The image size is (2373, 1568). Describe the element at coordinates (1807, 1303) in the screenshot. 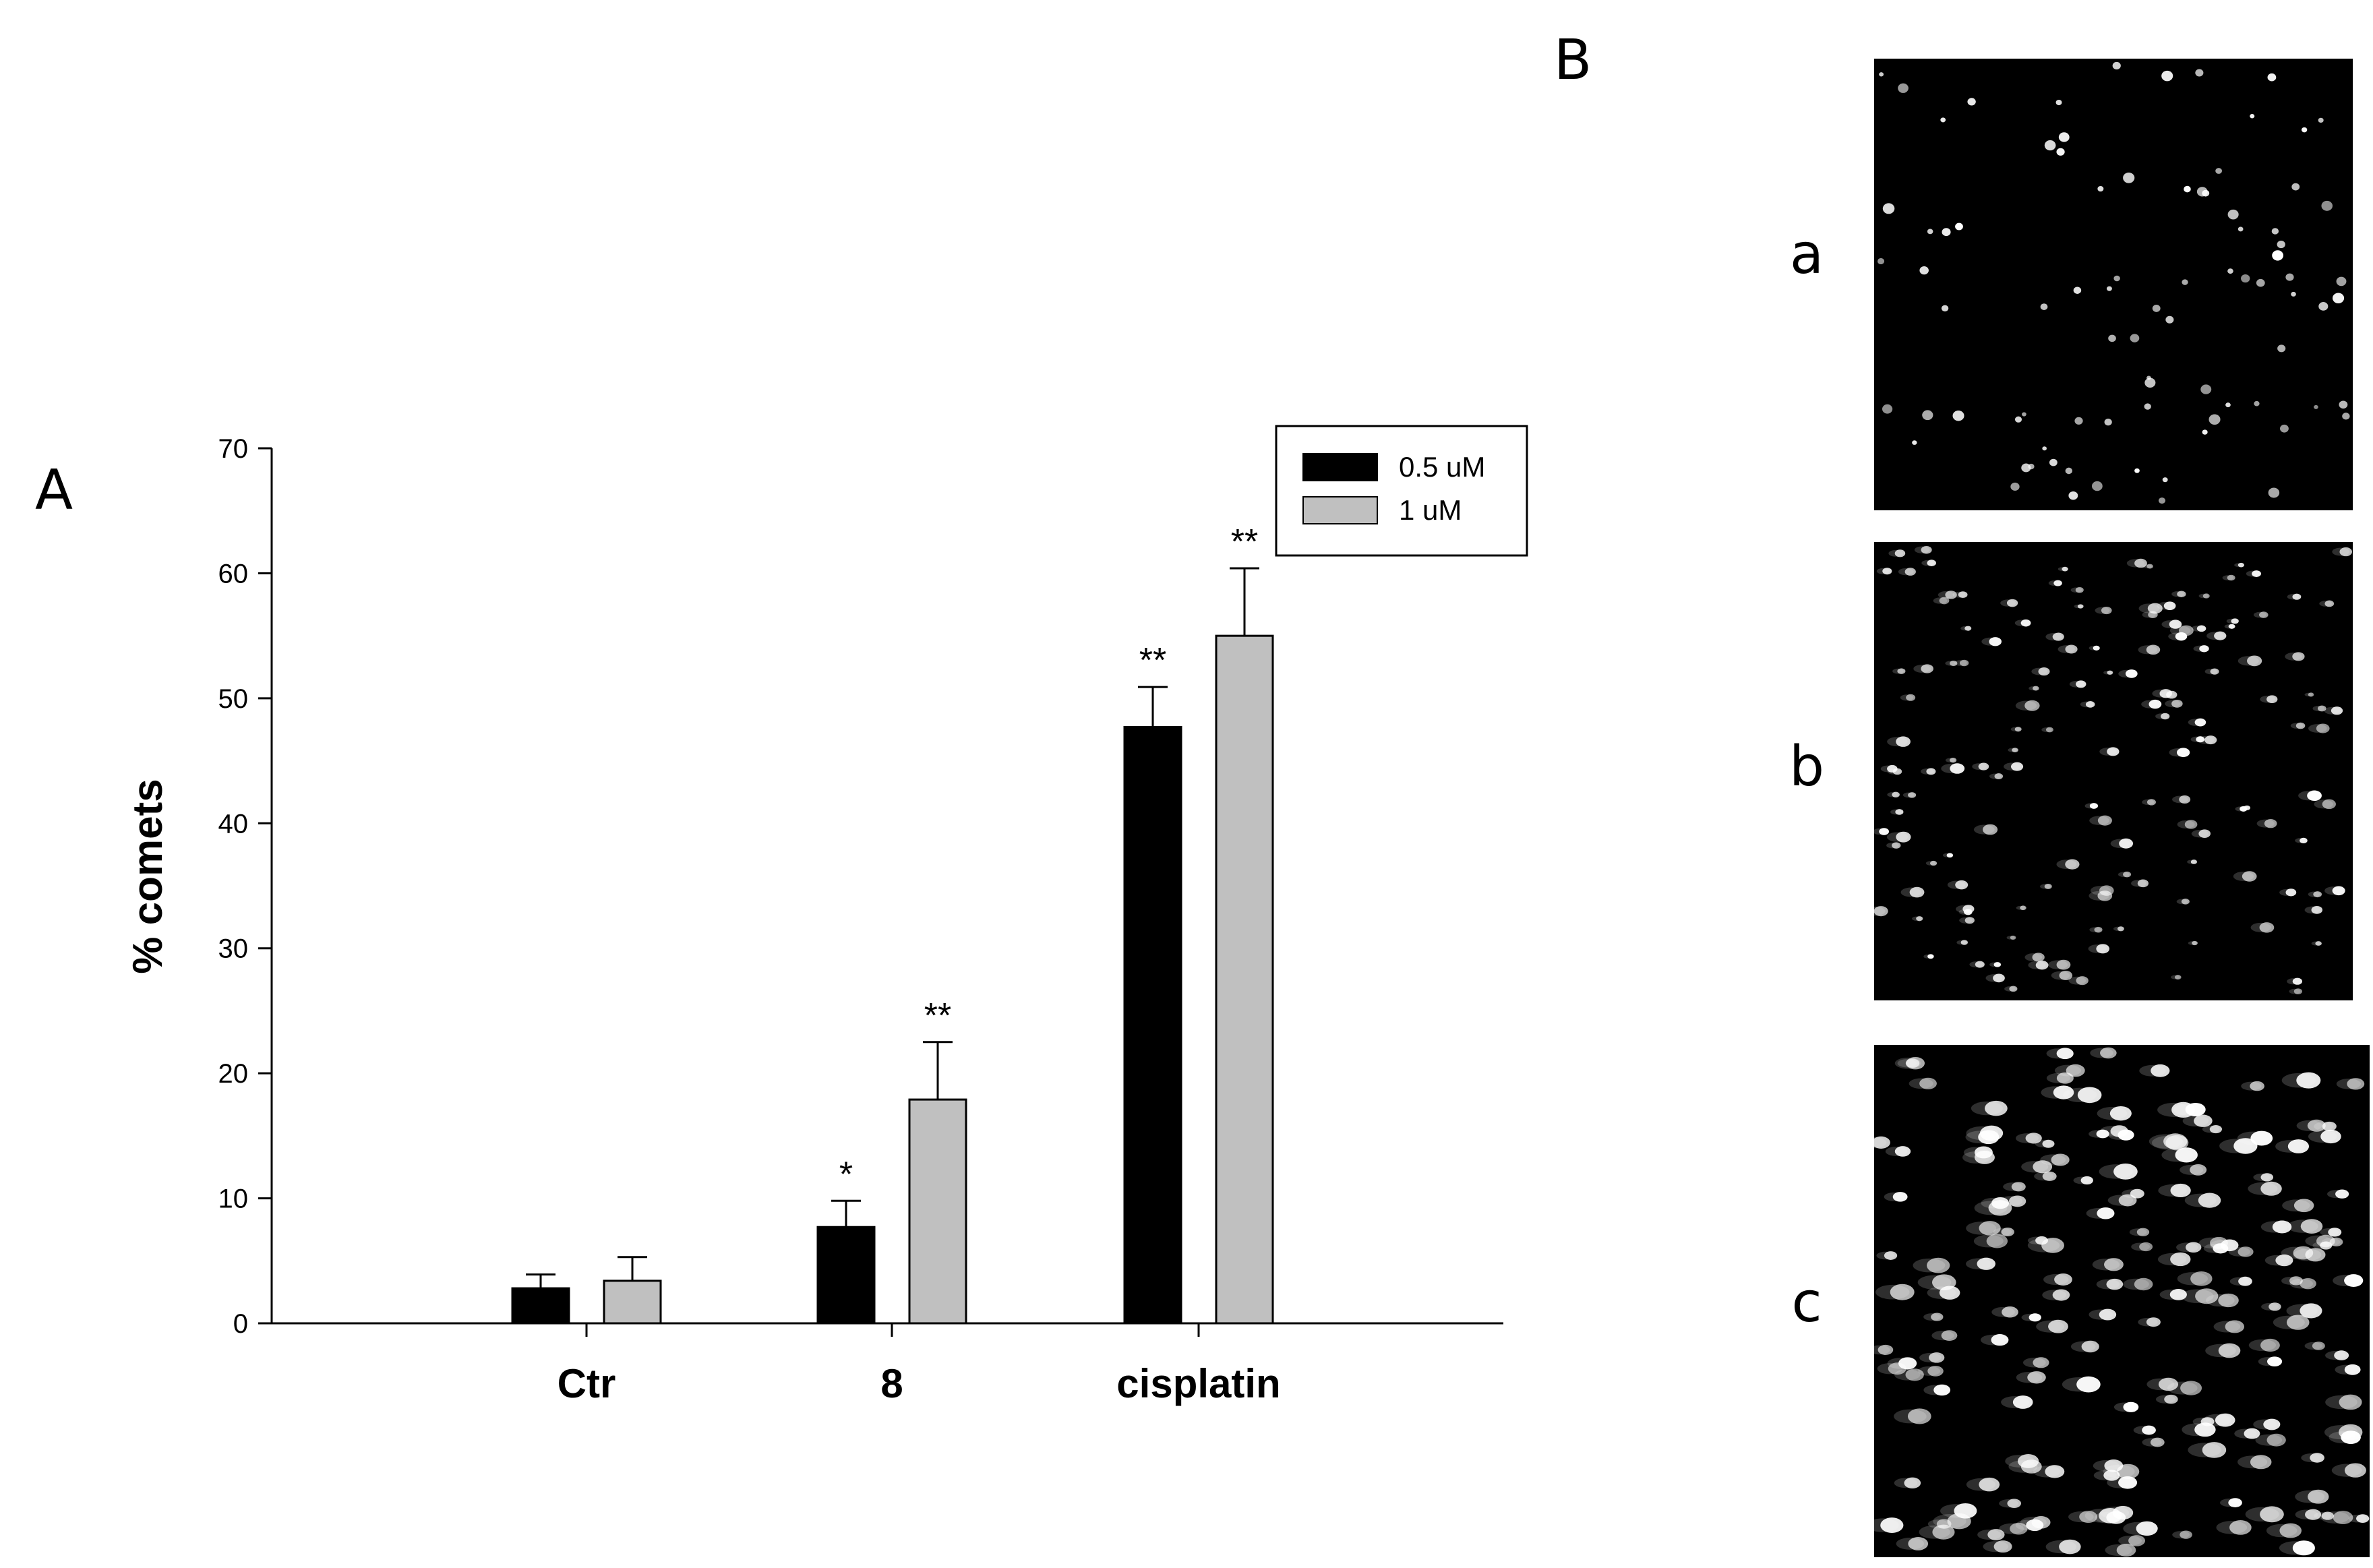

I see `micrograph-label-c: c` at that location.